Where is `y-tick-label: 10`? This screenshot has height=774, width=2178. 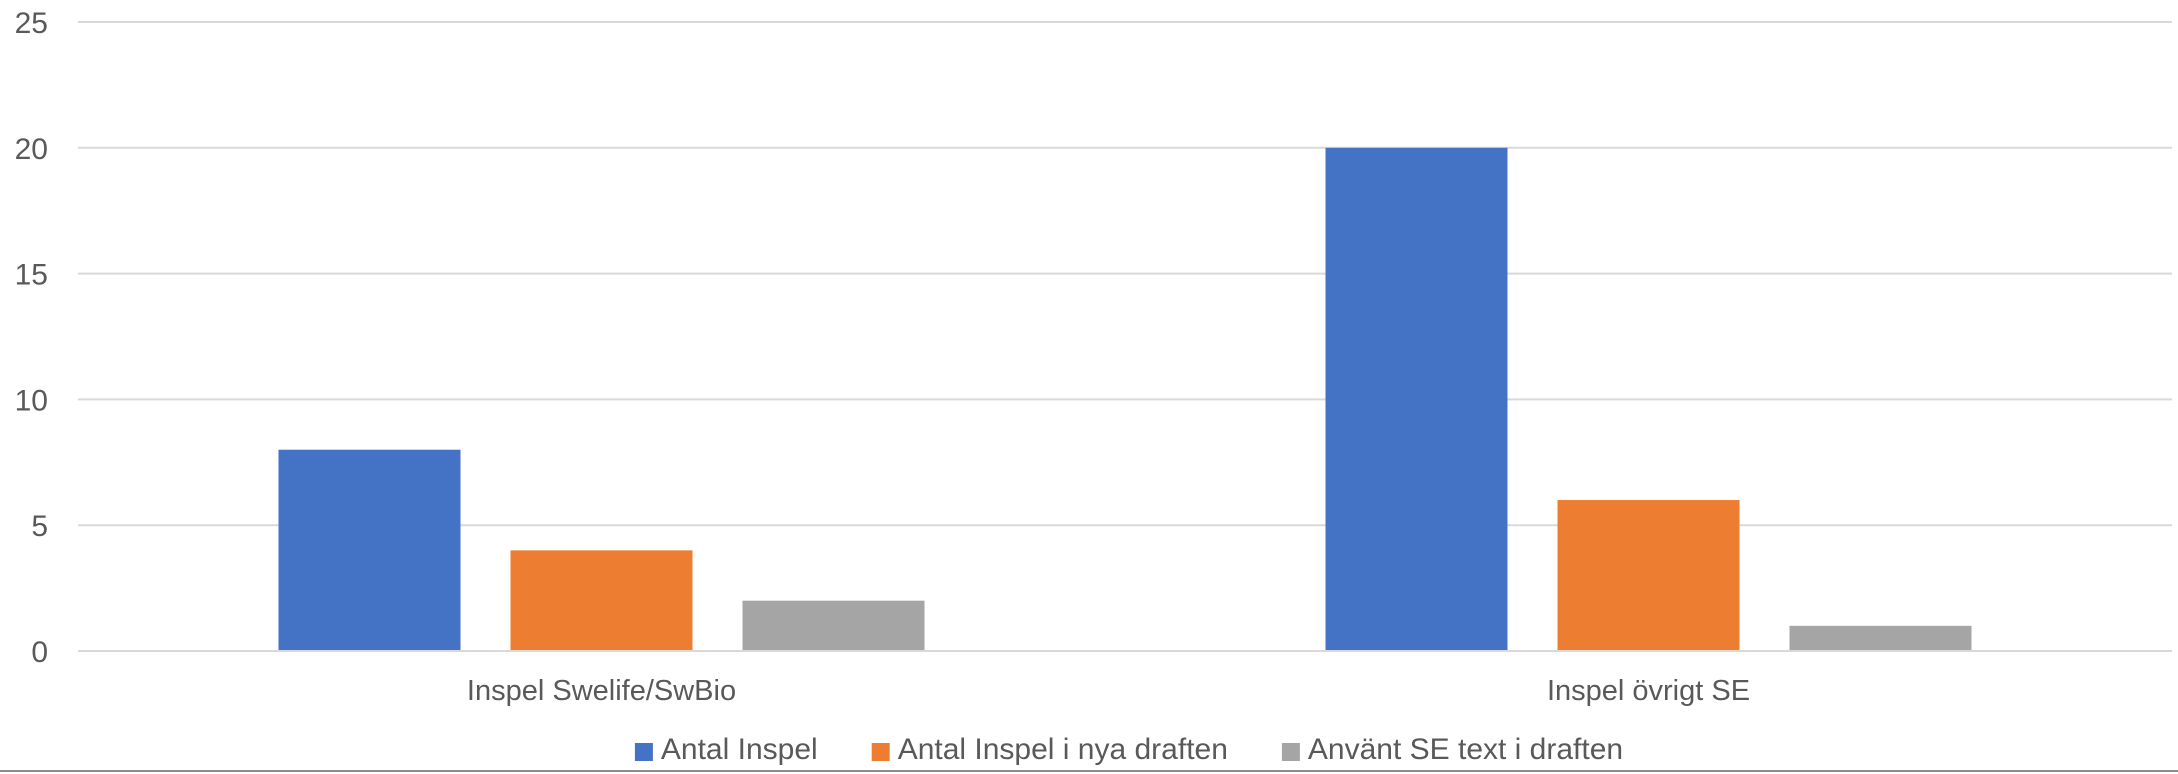 y-tick-label: 10 is located at coordinates (31, 400).